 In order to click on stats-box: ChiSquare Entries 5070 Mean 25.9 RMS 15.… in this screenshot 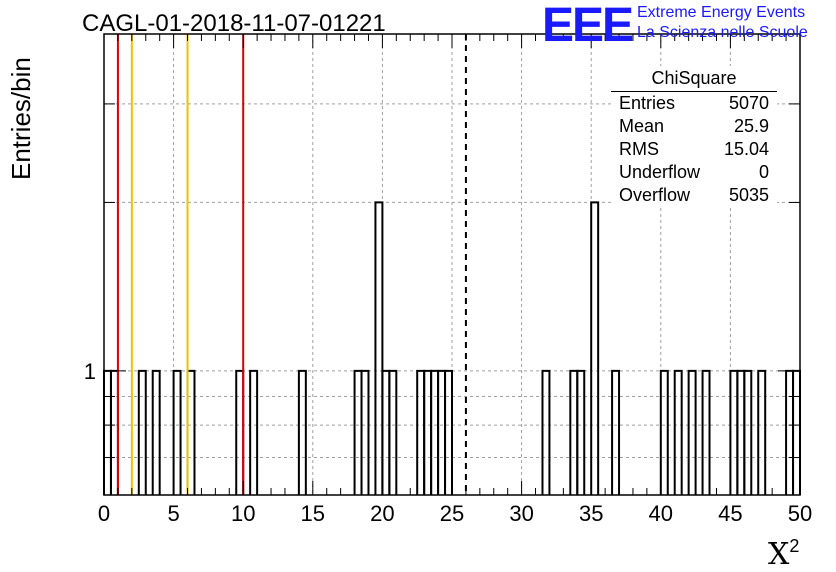, I will do `click(694, 136)`.